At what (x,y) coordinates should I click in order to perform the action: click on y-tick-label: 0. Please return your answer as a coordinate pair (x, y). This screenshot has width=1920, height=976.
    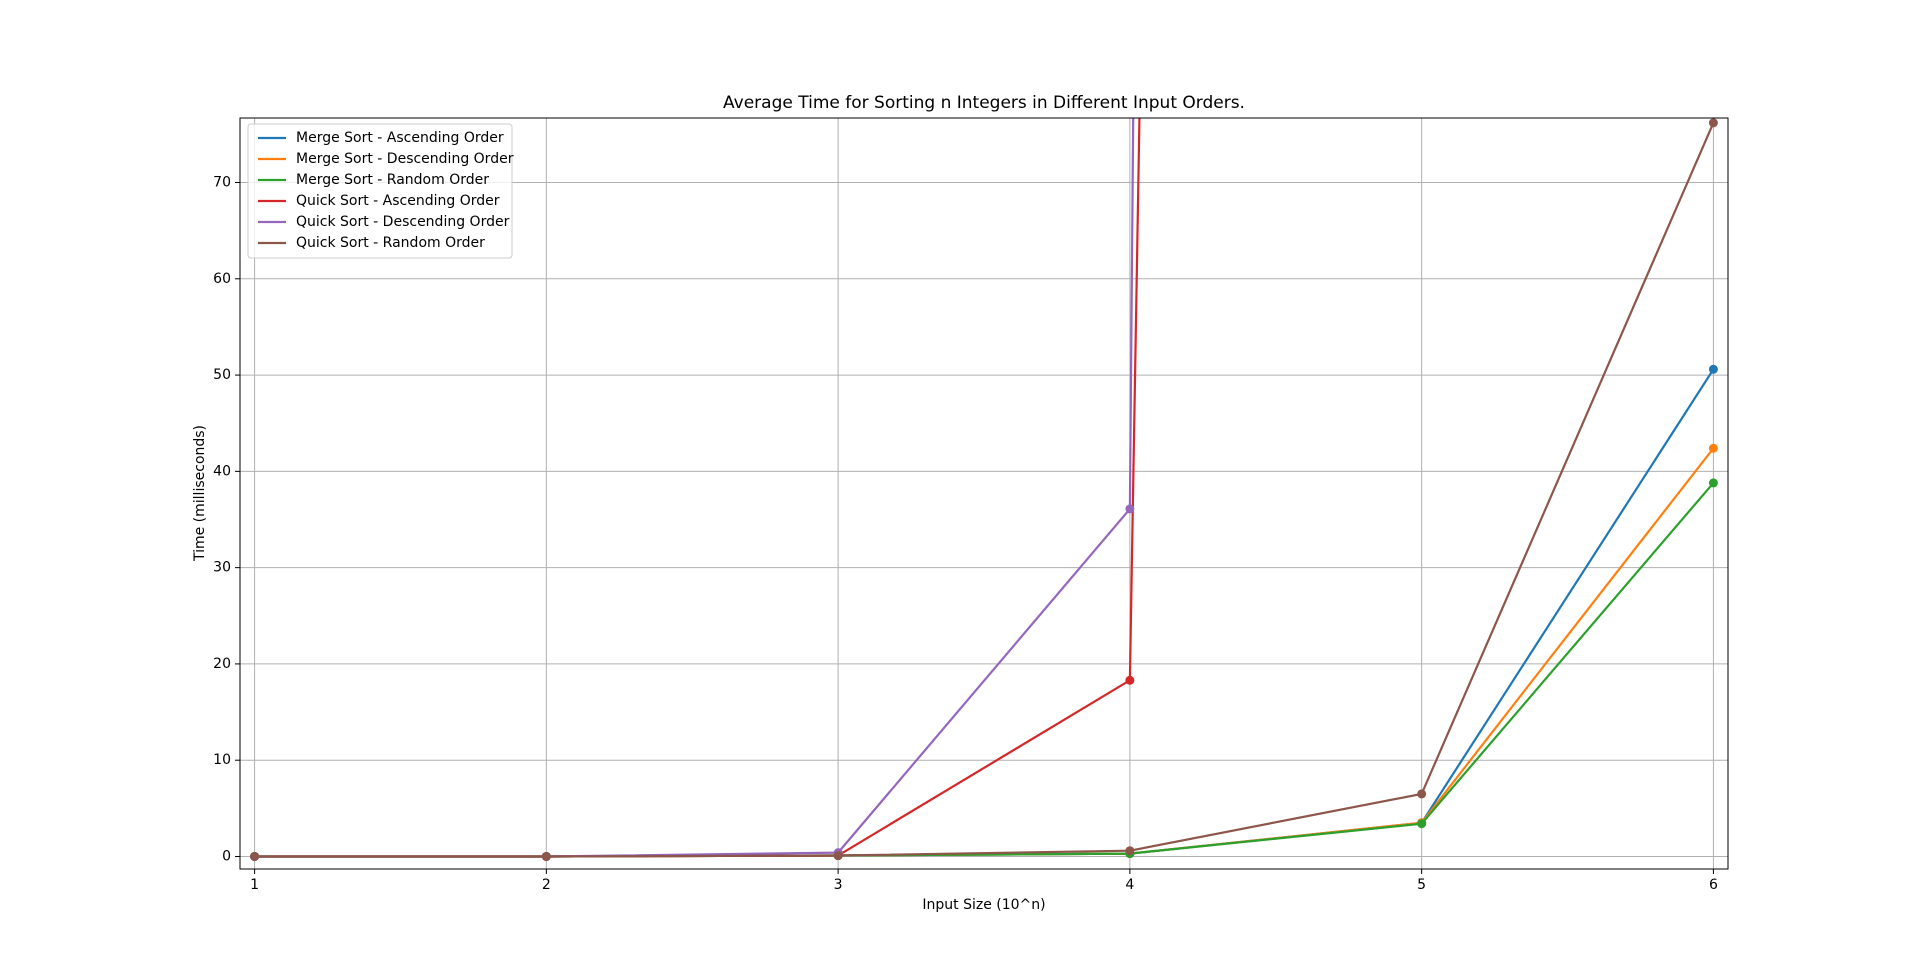
    Looking at the image, I should click on (226, 856).